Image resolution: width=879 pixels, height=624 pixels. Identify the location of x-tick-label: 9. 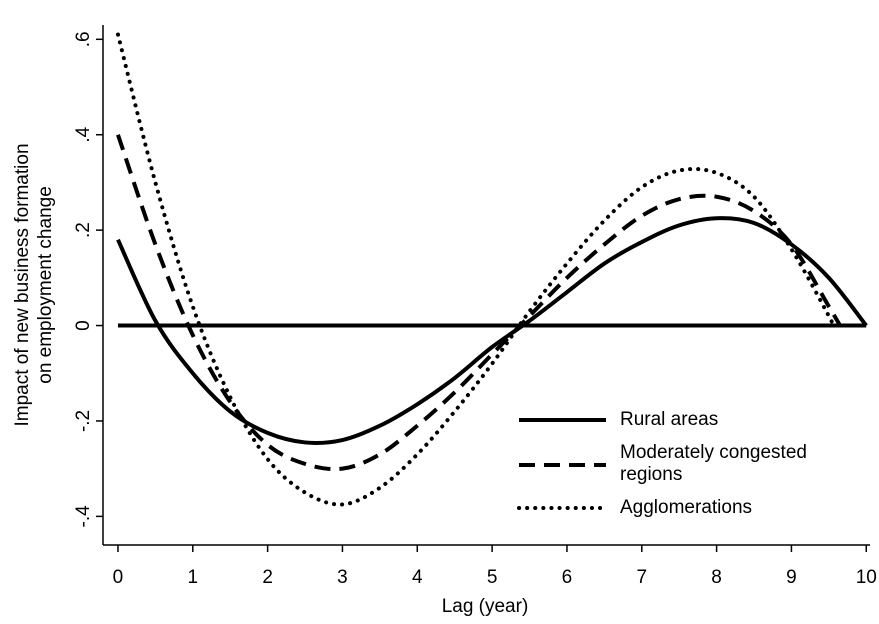
(791, 577).